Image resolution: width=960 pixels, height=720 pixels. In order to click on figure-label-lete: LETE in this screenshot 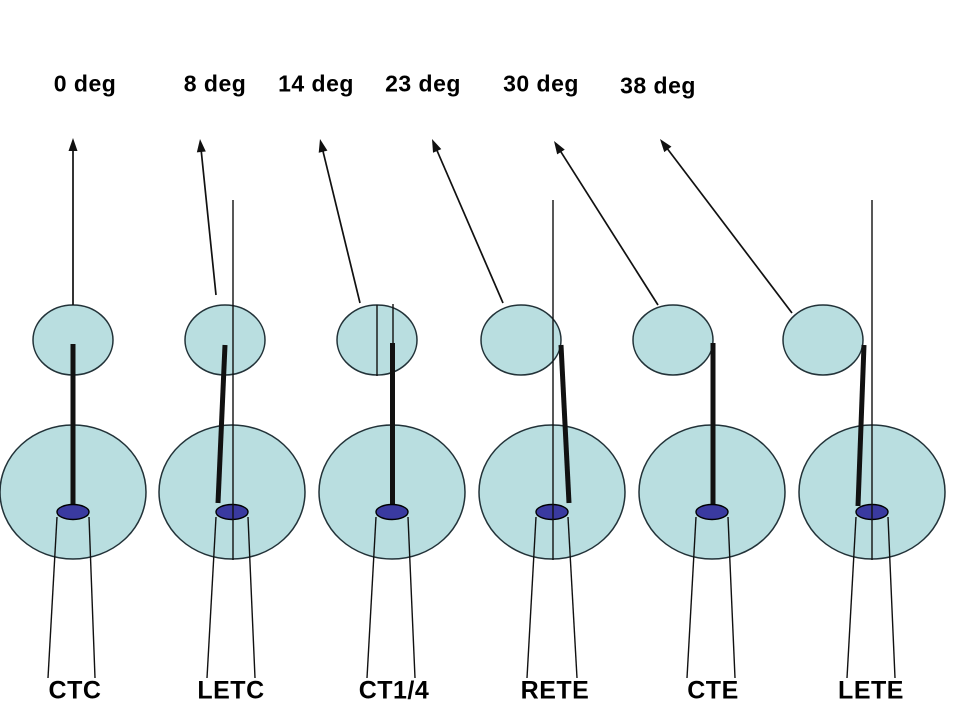, I will do `click(871, 690)`.